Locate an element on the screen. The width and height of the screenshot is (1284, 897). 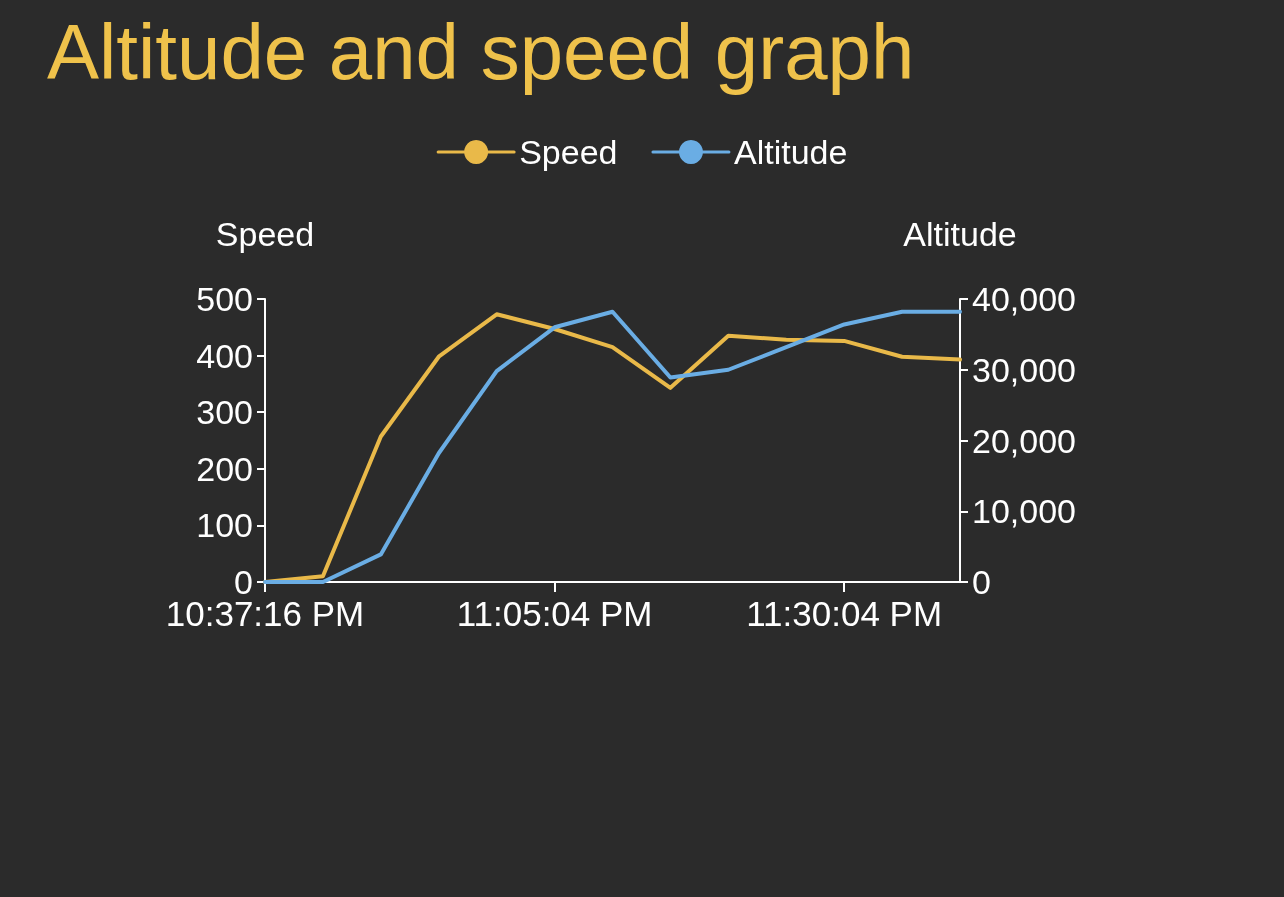
x-tick-label: 11:30:04 PM is located at coordinates (844, 613).